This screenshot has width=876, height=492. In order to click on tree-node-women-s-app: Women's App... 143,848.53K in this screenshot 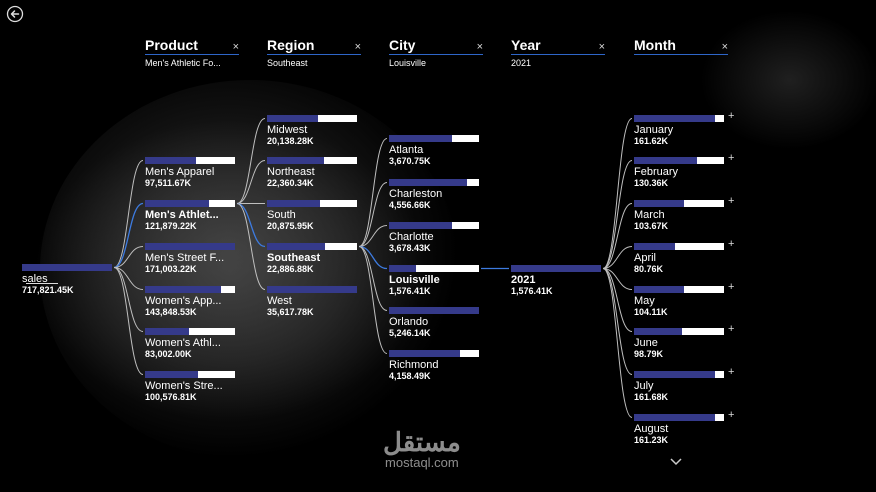, I will do `click(190, 301)`.